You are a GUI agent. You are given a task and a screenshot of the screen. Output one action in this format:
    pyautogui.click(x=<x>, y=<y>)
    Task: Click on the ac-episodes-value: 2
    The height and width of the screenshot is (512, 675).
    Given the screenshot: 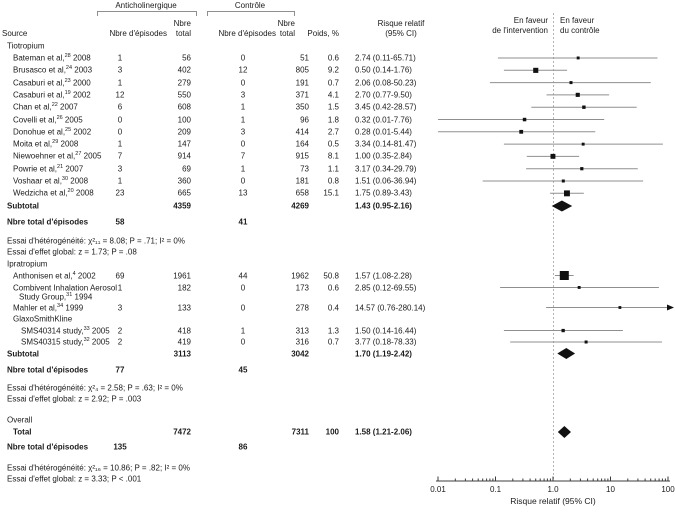 What is the action you would take?
    pyautogui.click(x=120, y=342)
    